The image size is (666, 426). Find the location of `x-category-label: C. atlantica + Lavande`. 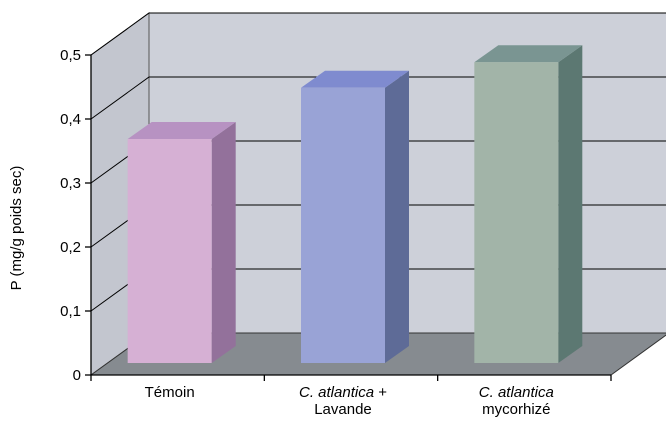

x-category-label: C. atlantica + Lavande is located at coordinates (343, 401).